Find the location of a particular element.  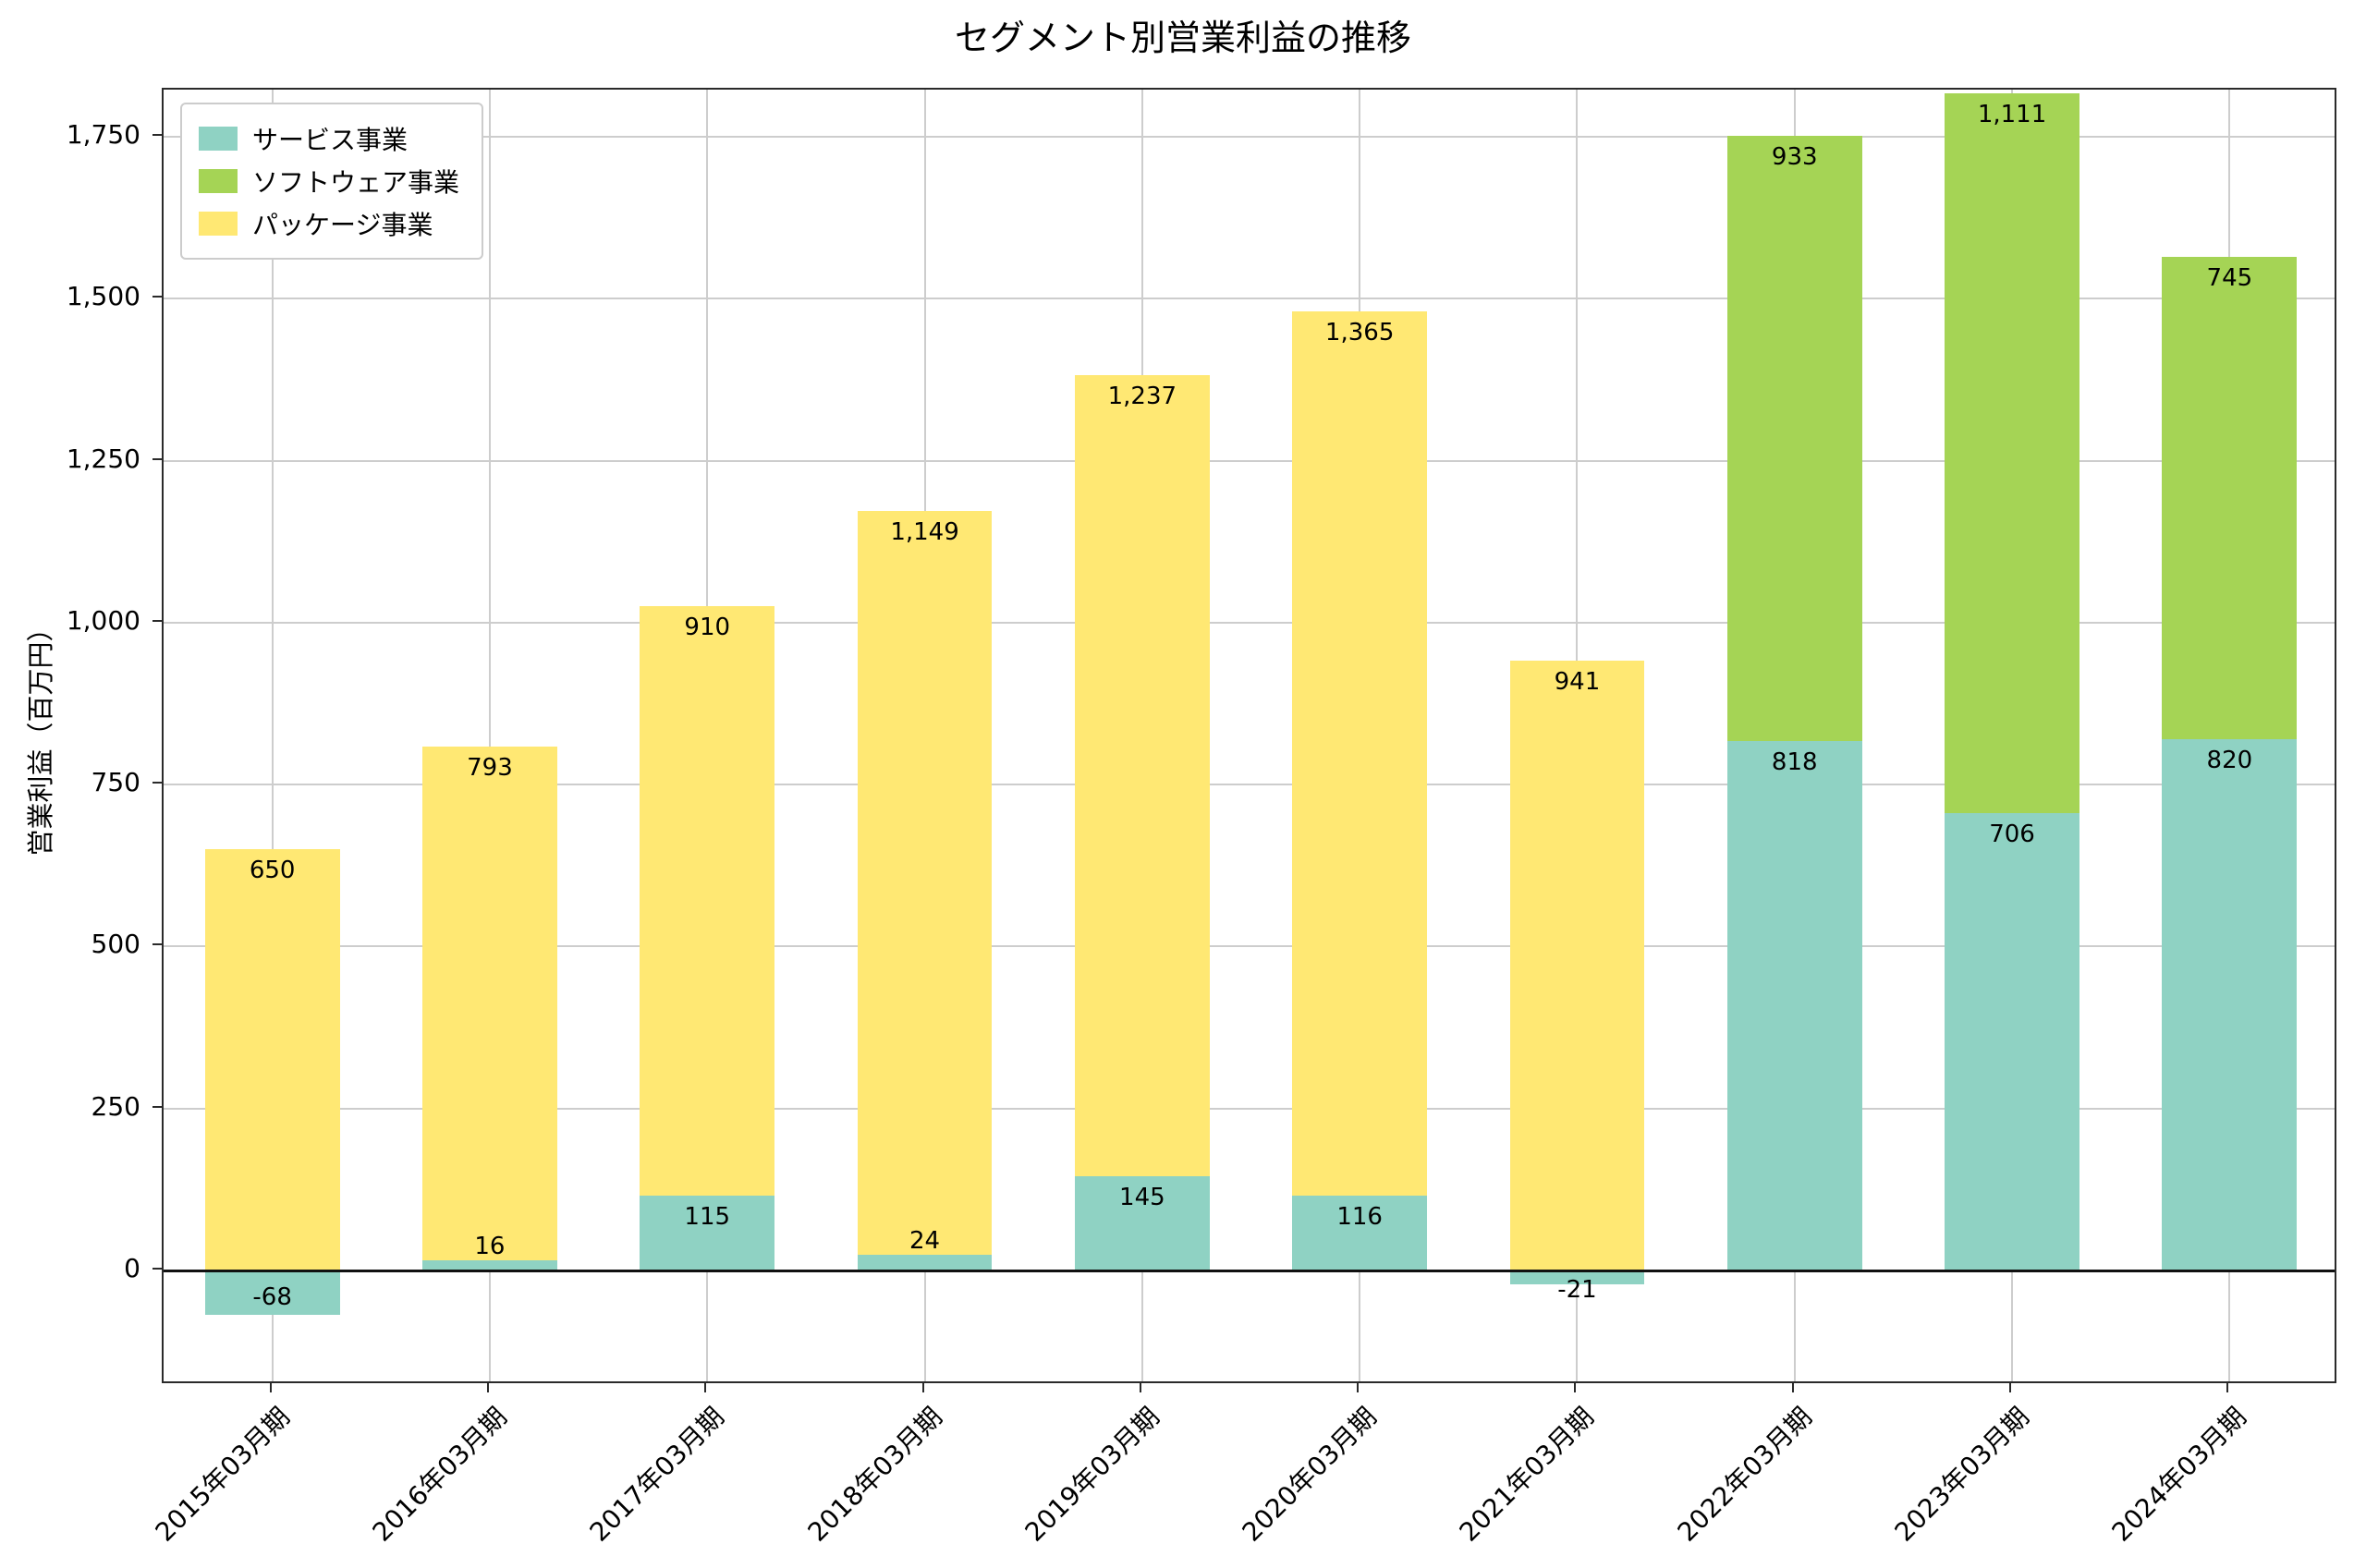

bar-value-label: 933 is located at coordinates (1795, 157).